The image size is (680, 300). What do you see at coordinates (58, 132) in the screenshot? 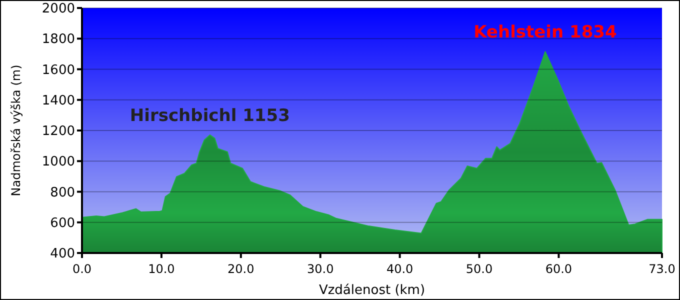
I see `y-tick-label: 1200` at bounding box center [58, 132].